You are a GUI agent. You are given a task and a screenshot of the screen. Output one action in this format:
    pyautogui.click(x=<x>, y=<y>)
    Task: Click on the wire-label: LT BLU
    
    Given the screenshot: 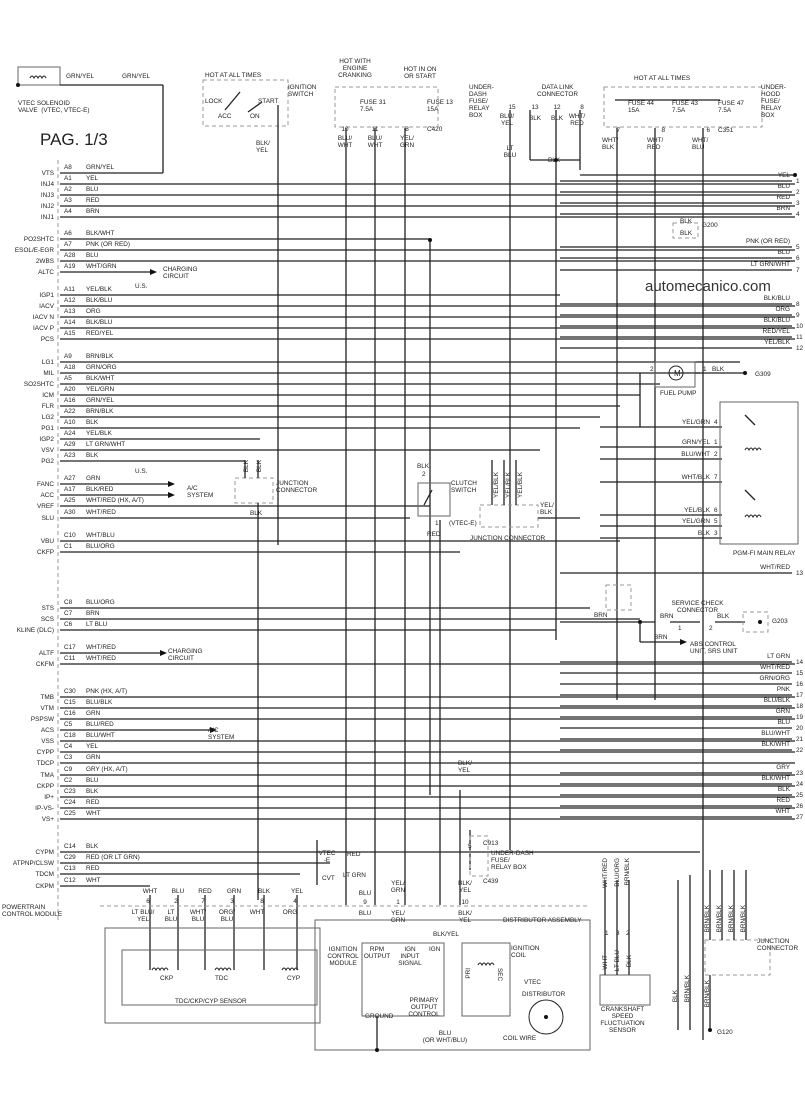 What is the action you would take?
    pyautogui.click(x=171, y=916)
    